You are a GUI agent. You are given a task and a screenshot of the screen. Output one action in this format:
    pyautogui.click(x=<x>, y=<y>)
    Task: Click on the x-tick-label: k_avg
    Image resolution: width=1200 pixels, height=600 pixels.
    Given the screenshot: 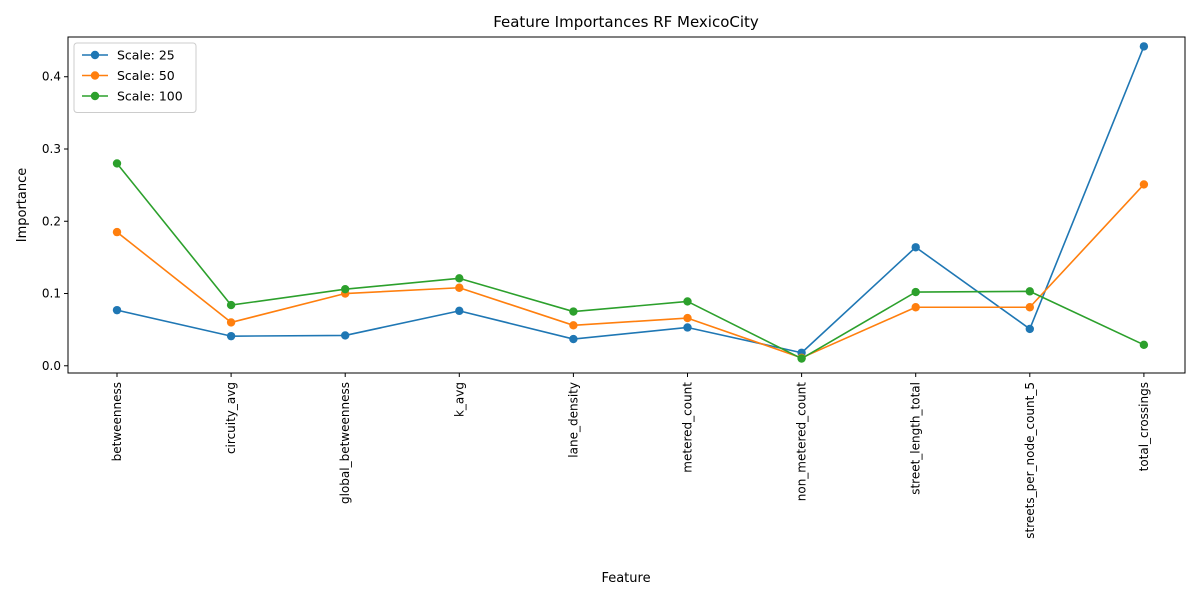 What is the action you would take?
    pyautogui.click(x=459, y=399)
    